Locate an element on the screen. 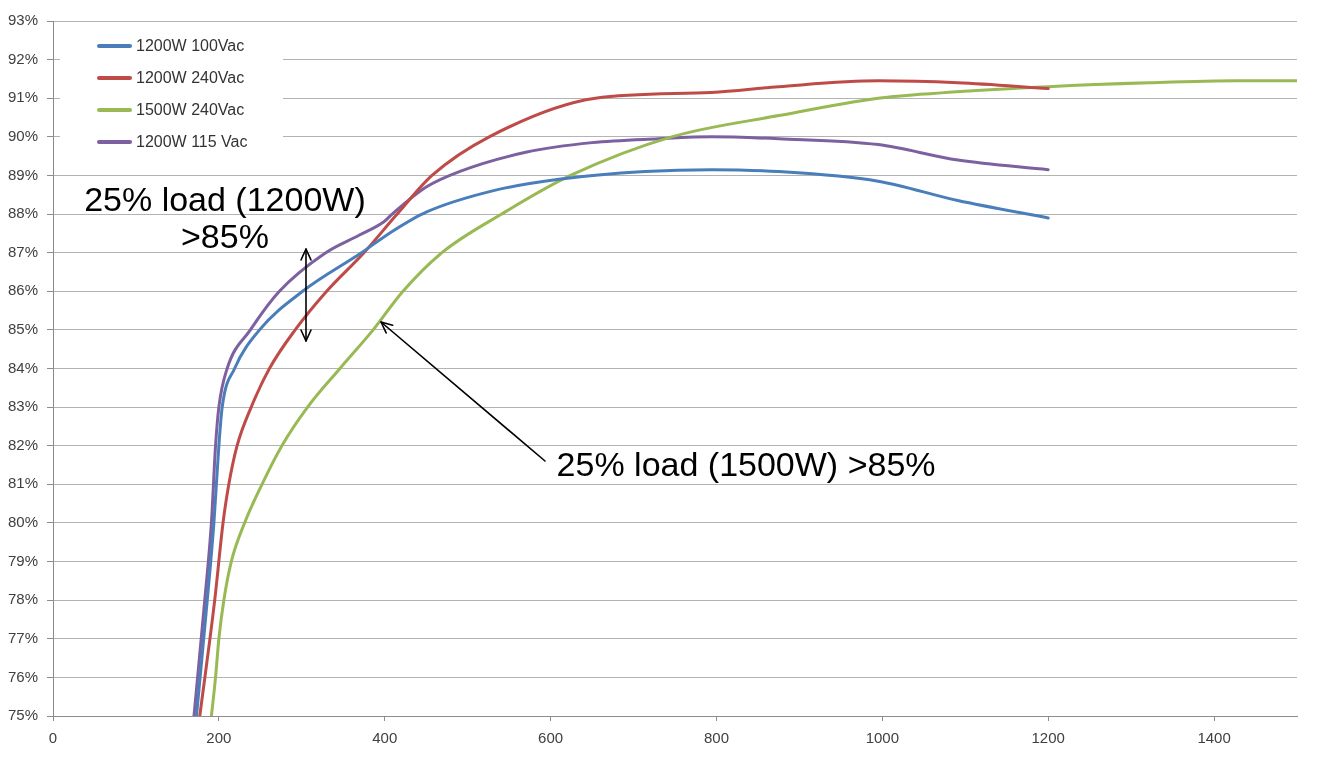  x-tick-label: 800 is located at coordinates (716, 738).